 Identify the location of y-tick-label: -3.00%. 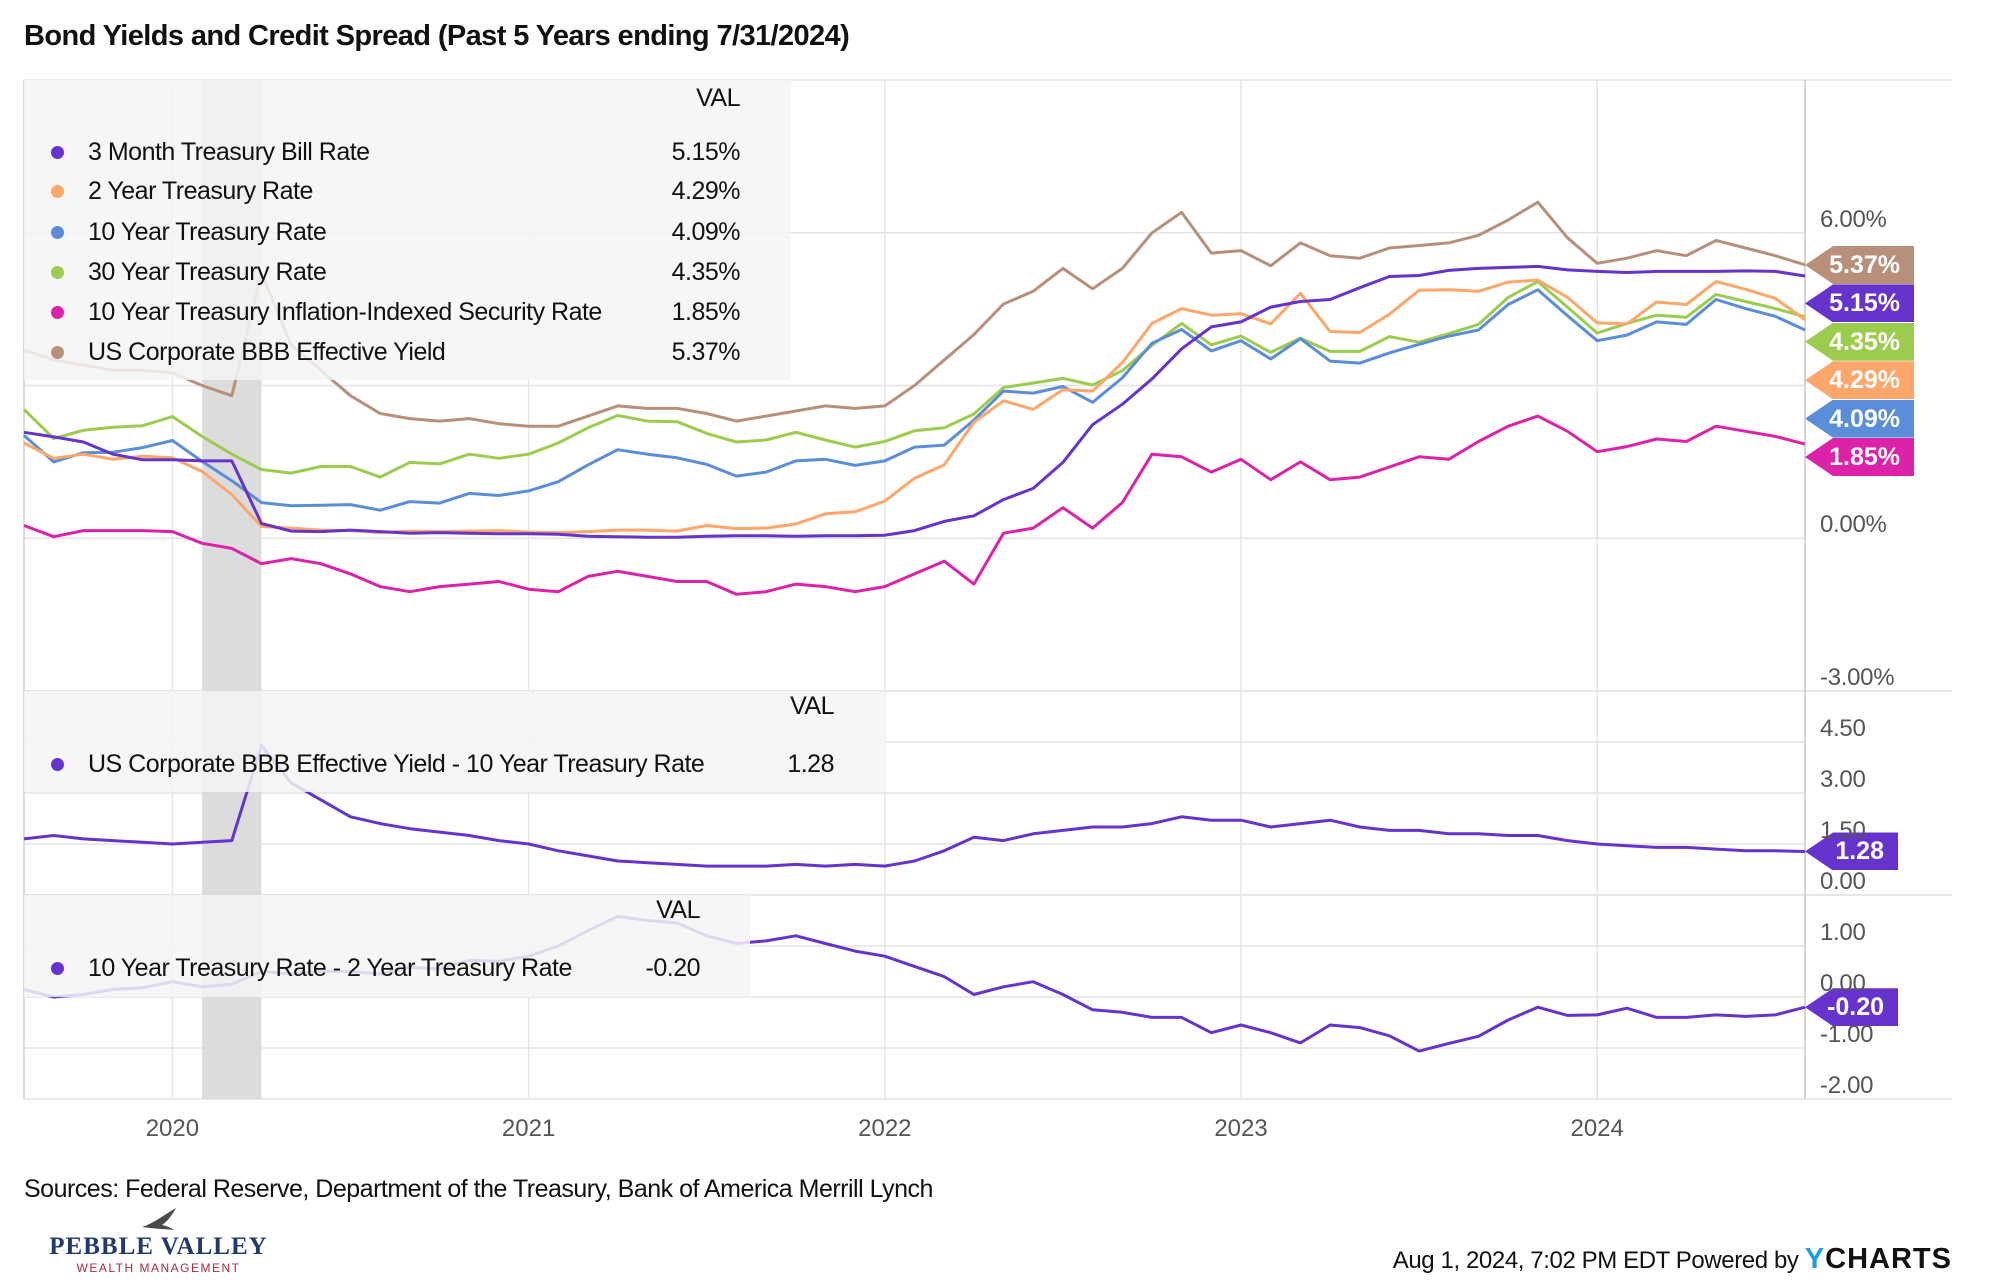
(1857, 677).